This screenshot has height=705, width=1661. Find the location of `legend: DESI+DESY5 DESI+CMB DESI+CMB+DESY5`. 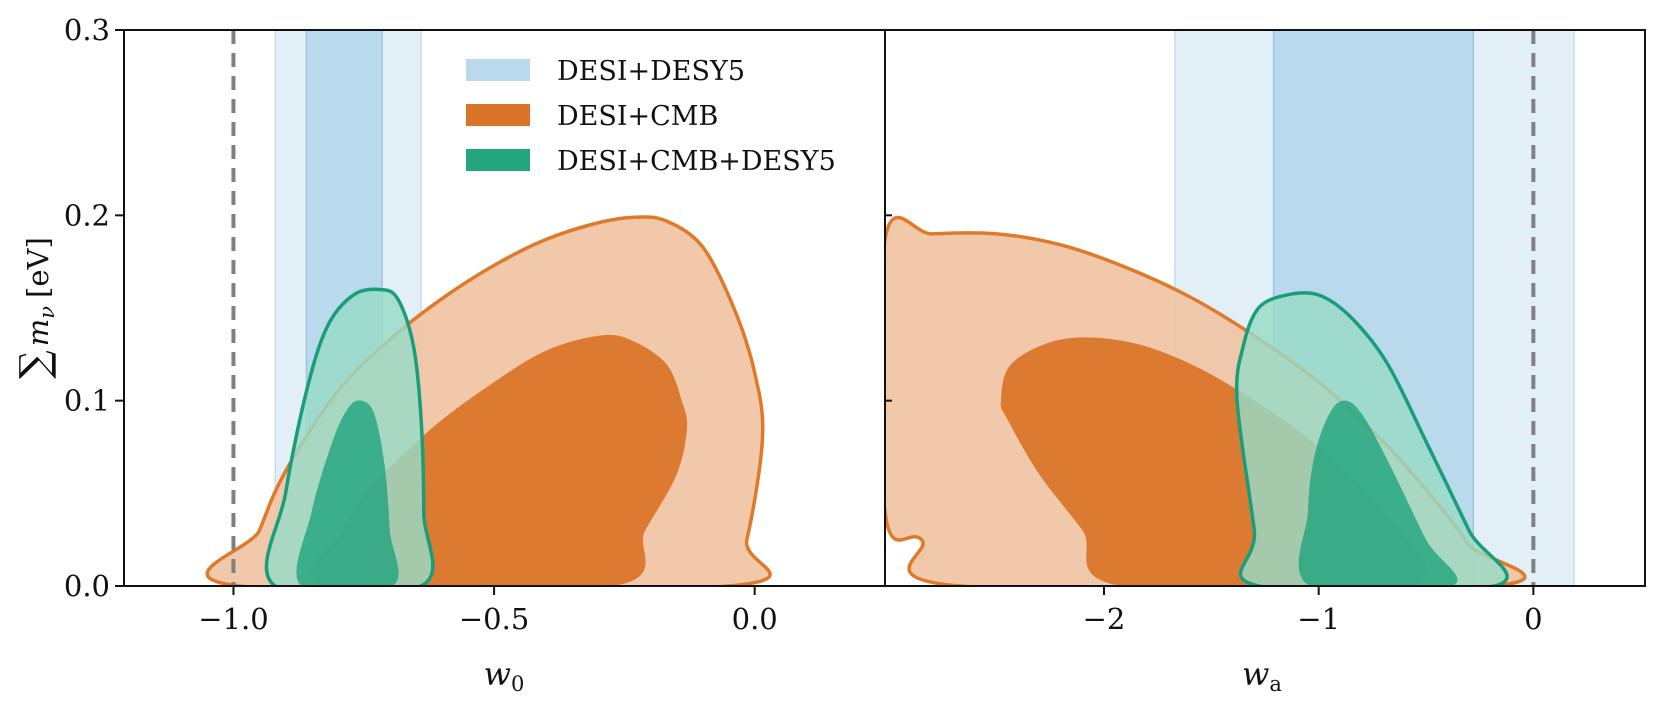

legend: DESI+DESY5 DESI+CMB DESI+CMB+DESY5 is located at coordinates (651, 116).